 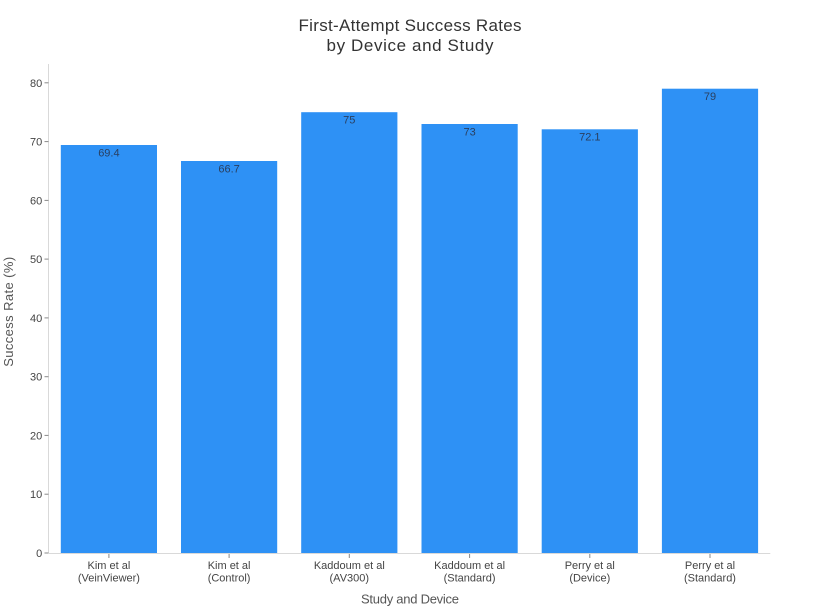 I want to click on svg-text: 73, so click(x=469, y=132).